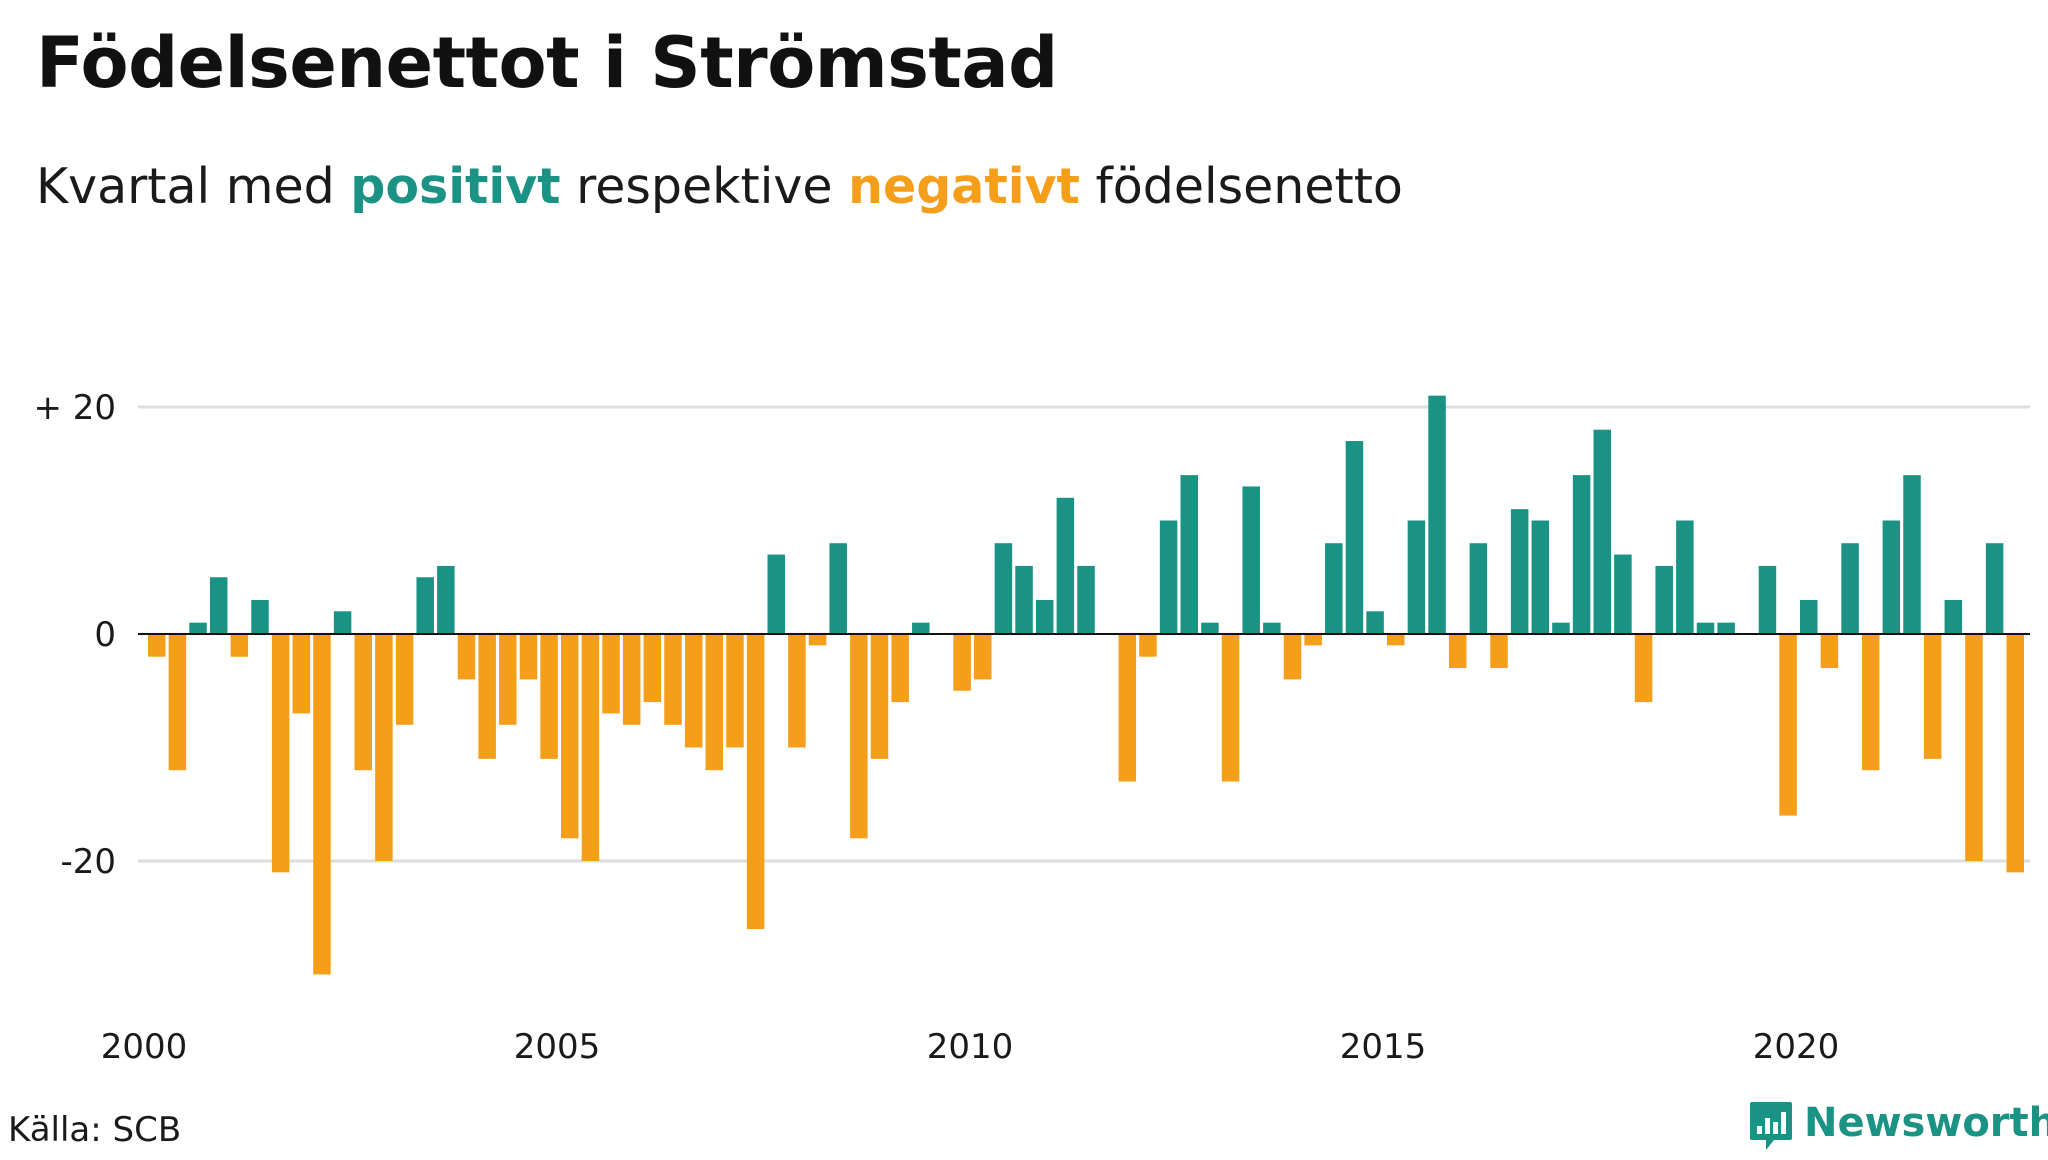  I want to click on x-tick-label: 2020, so click(1796, 1047).